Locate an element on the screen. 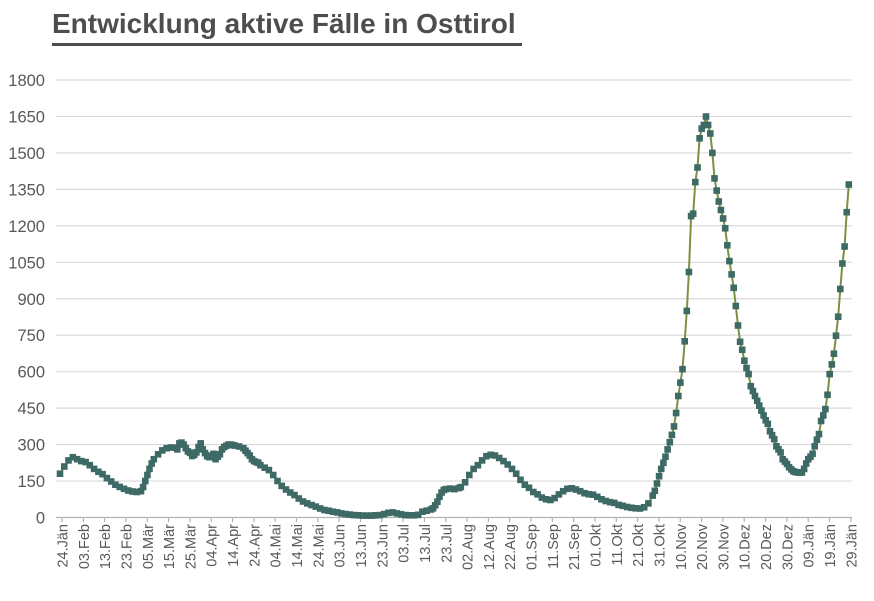 The height and width of the screenshot is (601, 874). x-tick-label: 21.Okt is located at coordinates (639, 545).